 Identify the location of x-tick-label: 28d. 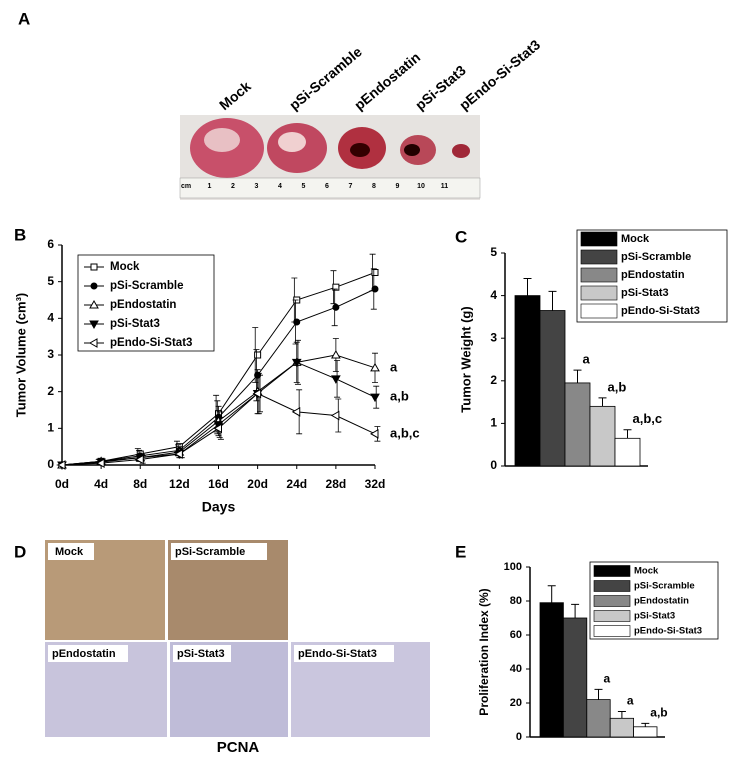
(336, 484).